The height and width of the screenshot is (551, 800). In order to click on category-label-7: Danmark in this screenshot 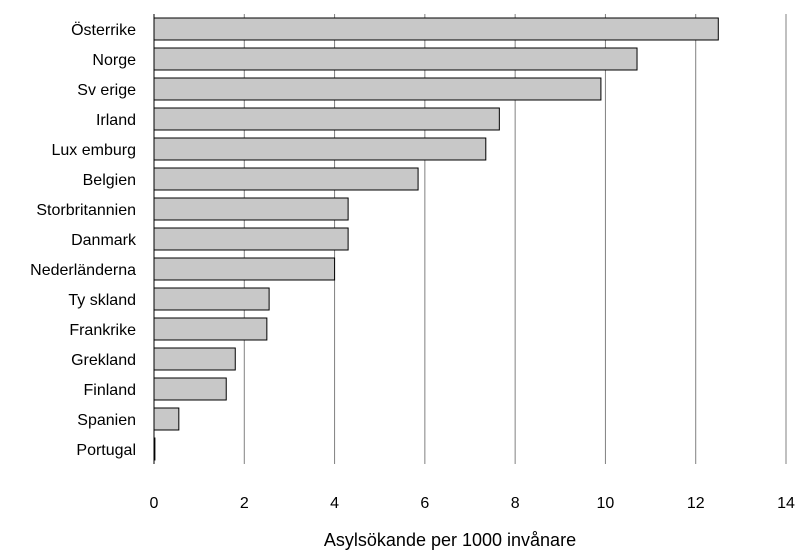, I will do `click(104, 240)`.